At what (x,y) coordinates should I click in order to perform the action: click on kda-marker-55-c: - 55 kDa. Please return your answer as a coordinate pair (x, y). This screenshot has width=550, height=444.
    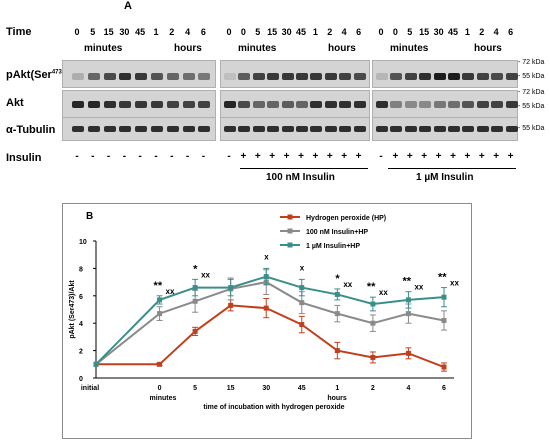
    Looking at the image, I should click on (531, 128).